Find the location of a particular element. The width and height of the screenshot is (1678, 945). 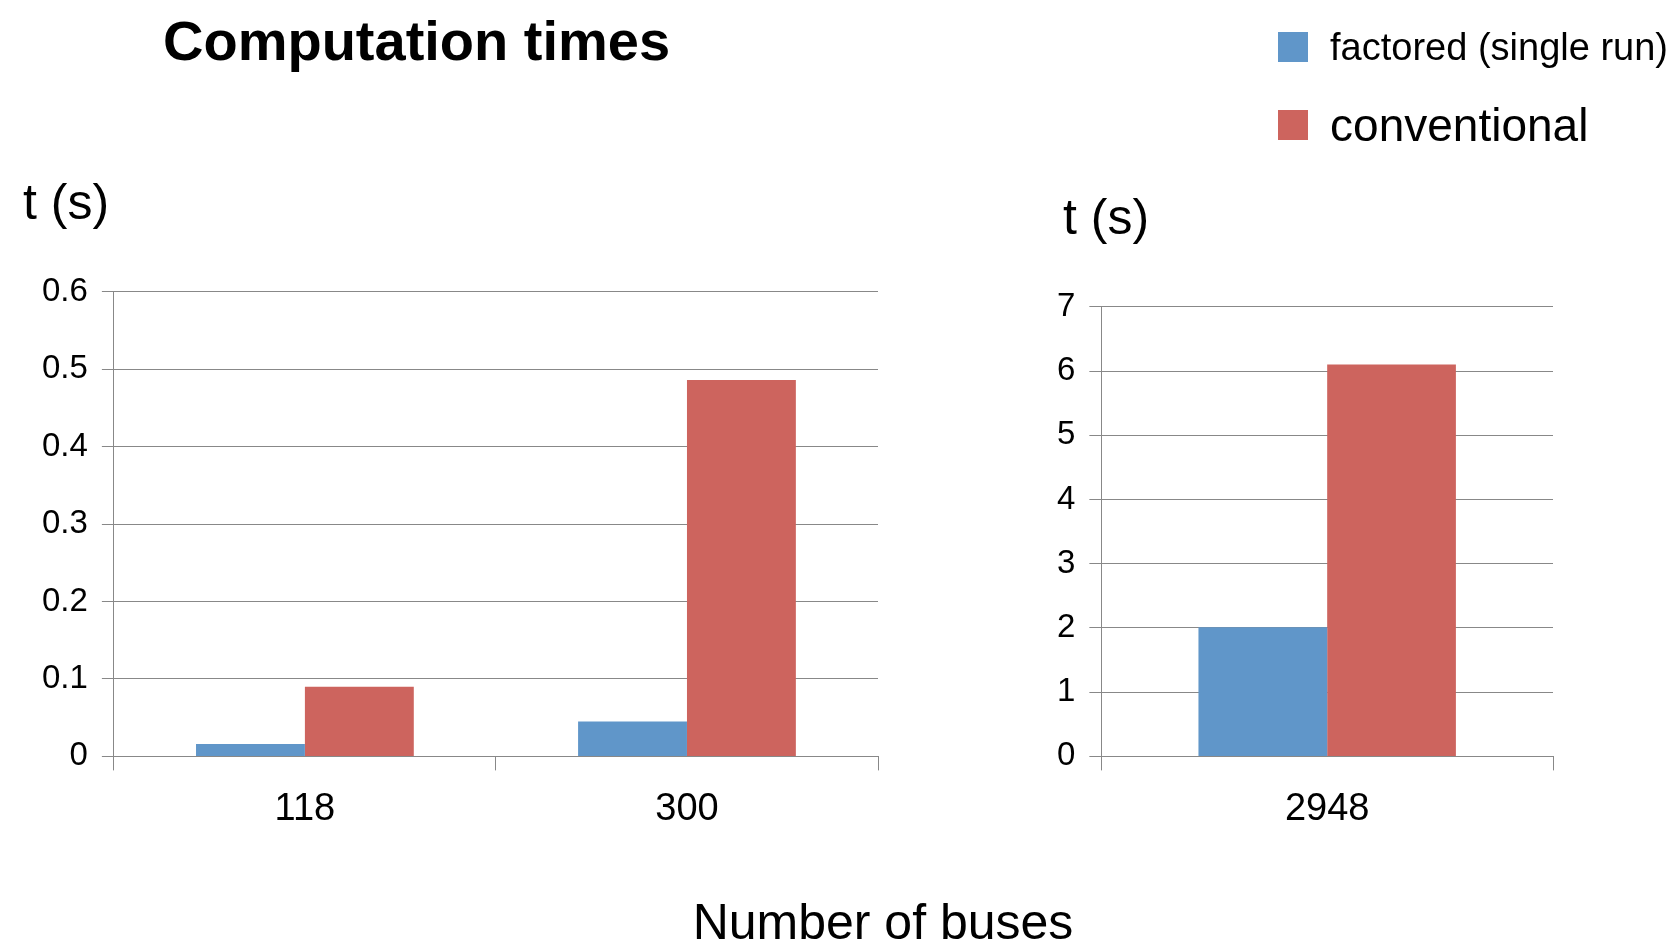

y-tick-label: 0.3 is located at coordinates (65, 522).